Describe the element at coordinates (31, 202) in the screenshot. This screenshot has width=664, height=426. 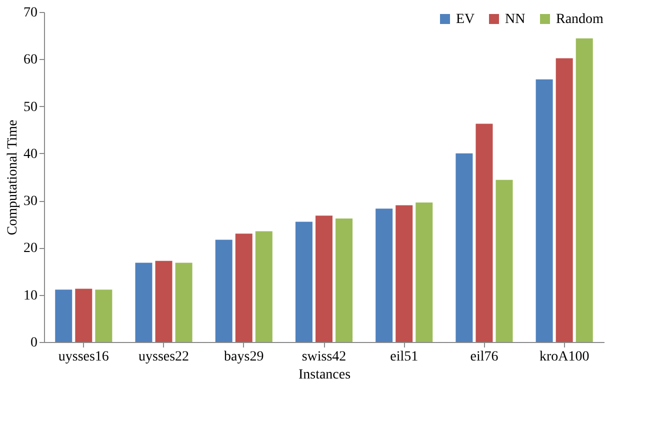
I see `y-tick-label: 30` at that location.